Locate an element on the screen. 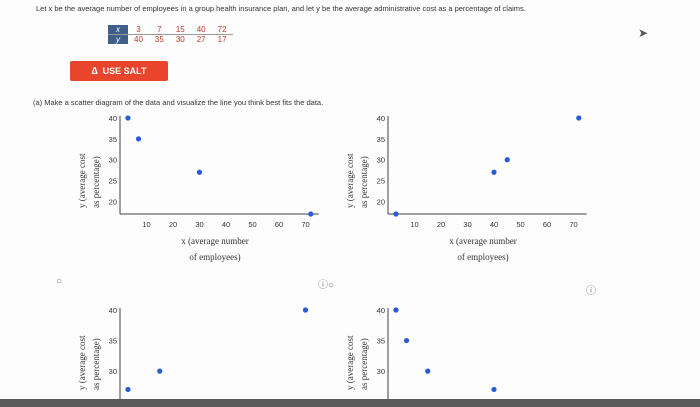 The image size is (700, 407). table-header-x: x is located at coordinates (118, 30).